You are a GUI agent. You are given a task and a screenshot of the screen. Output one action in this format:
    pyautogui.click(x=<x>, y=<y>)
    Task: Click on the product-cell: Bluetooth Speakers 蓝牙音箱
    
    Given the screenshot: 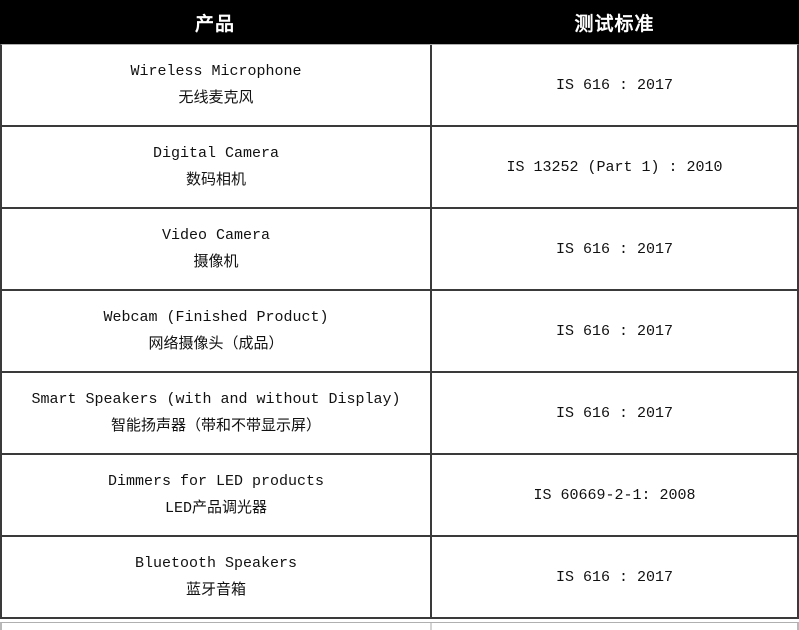 What is the action you would take?
    pyautogui.click(x=216, y=577)
    